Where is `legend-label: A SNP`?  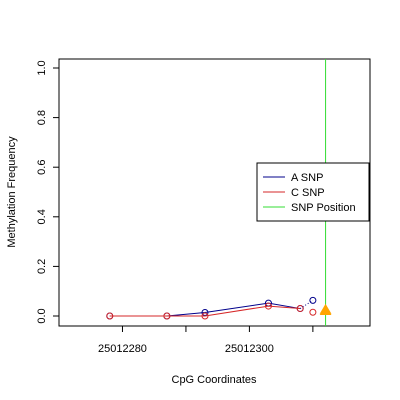
legend-label: A SNP is located at coordinates (307, 178).